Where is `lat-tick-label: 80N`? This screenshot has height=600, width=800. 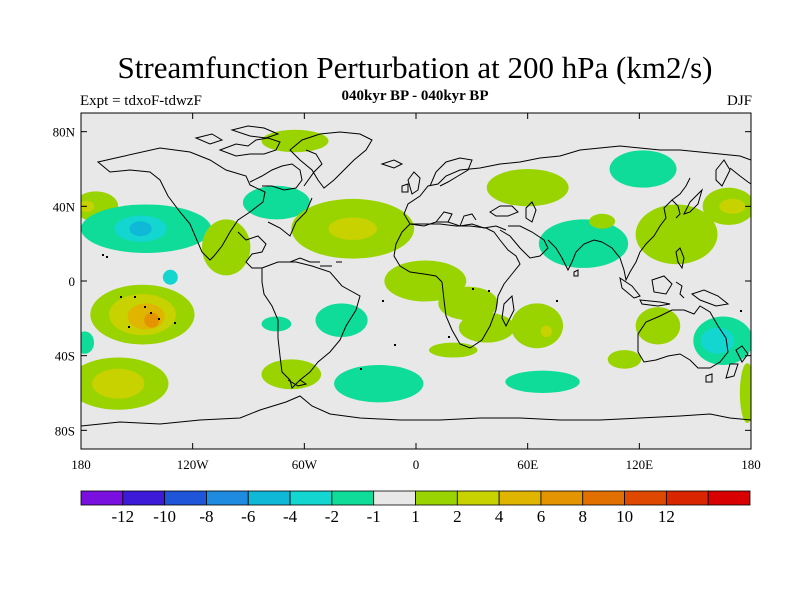 lat-tick-label: 80N is located at coordinates (64, 132).